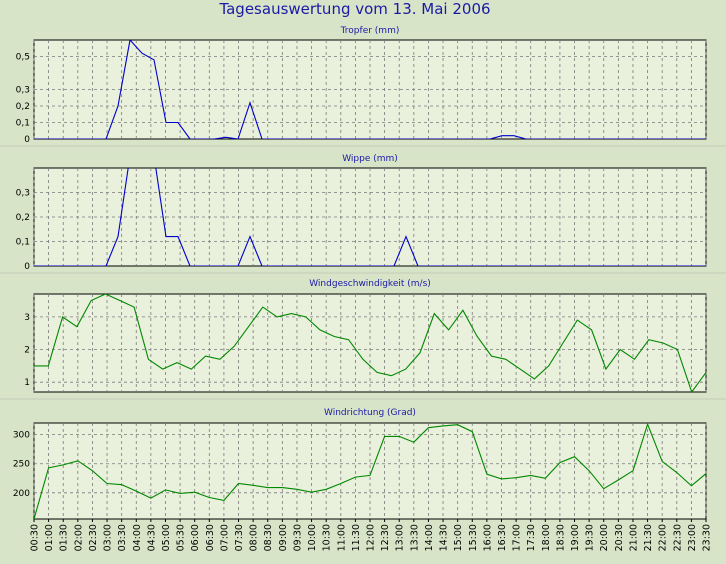 The width and height of the screenshot is (726, 564). Describe the element at coordinates (370, 159) in the screenshot. I see `panel-title: Wippe (mm)` at that location.